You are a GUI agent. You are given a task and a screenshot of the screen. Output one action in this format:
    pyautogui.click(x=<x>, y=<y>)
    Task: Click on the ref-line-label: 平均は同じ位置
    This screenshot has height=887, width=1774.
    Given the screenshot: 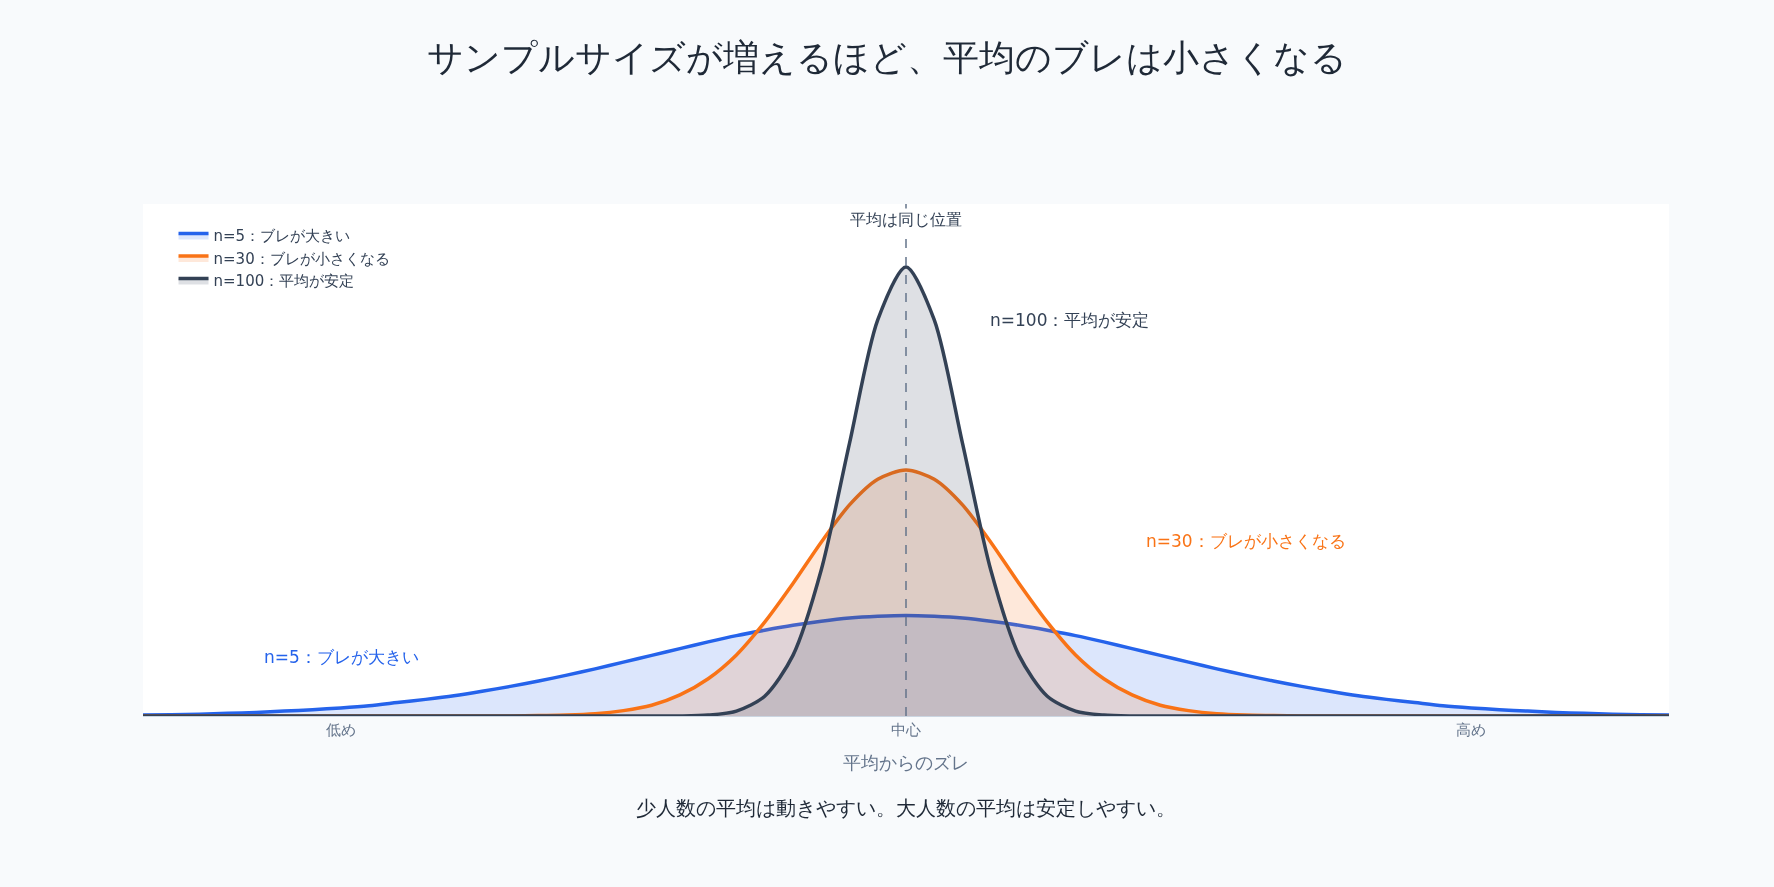 What is the action you would take?
    pyautogui.click(x=906, y=219)
    